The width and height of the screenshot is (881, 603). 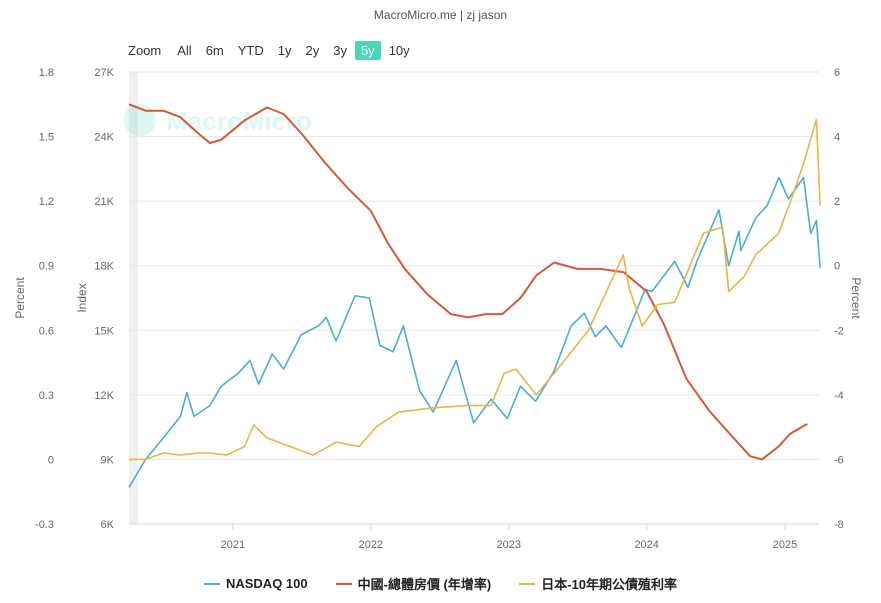 What do you see at coordinates (104, 73) in the screenshot?
I see `left-index-tick-label: 27K` at bounding box center [104, 73].